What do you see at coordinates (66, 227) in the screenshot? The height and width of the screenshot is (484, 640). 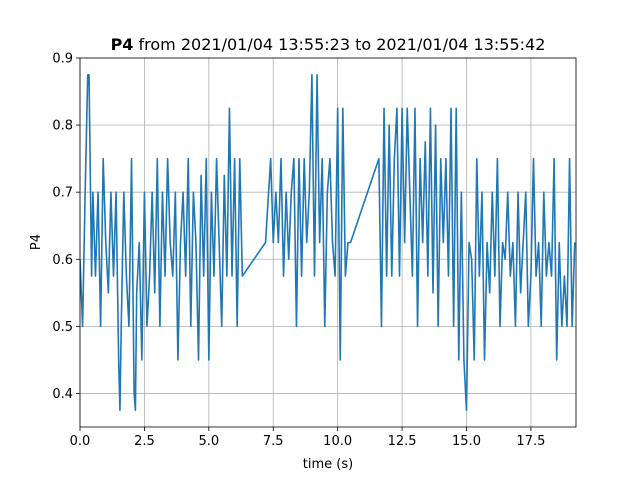 I see `y-axis-ticks: 0.4 0.5 0.6 0.7 0.8 0.9` at bounding box center [66, 227].